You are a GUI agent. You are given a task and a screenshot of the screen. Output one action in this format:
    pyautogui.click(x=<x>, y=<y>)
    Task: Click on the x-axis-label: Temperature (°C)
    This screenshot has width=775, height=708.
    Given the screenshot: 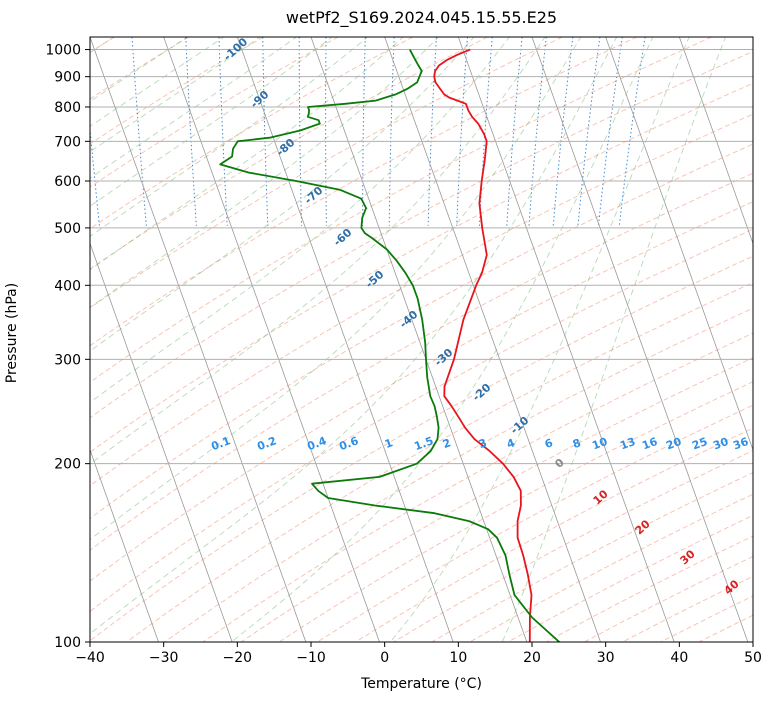 What is the action you would take?
    pyautogui.click(x=421, y=684)
    